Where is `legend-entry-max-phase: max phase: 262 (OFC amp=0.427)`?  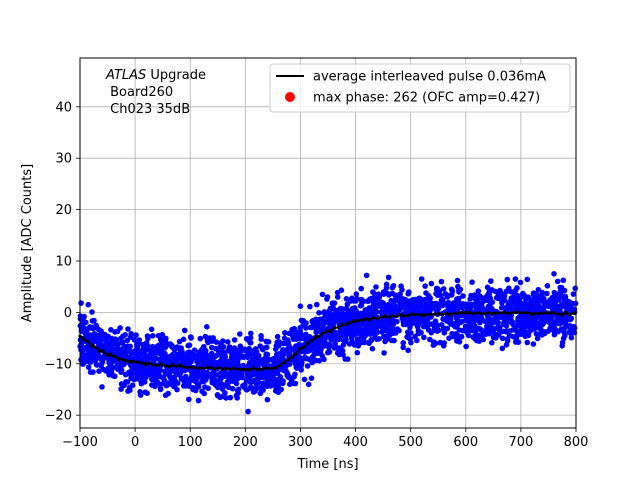 legend-entry-max-phase: max phase: 262 (OFC amp=0.427) is located at coordinates (426, 98).